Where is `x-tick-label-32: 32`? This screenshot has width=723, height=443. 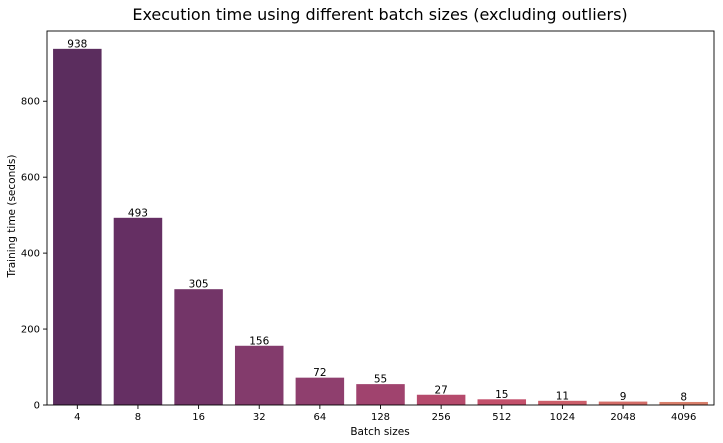 x-tick-label-32: 32 is located at coordinates (259, 417).